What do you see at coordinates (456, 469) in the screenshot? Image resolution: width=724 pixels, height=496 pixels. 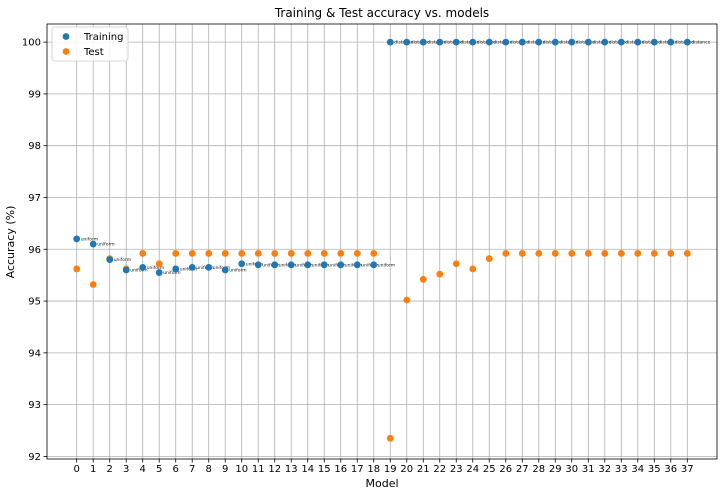 I see `x-tick-label: 23` at bounding box center [456, 469].